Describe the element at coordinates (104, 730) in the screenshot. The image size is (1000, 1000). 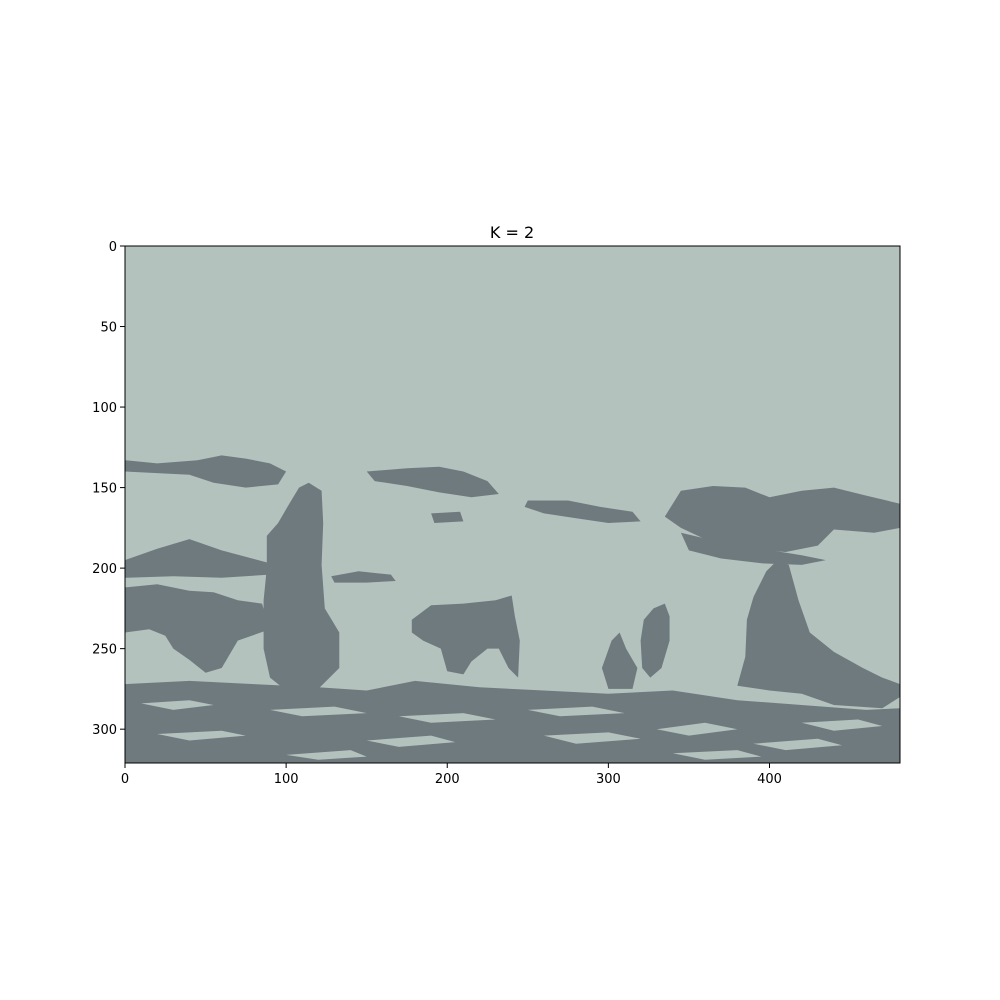
I see `y-tick-label: 300` at that location.